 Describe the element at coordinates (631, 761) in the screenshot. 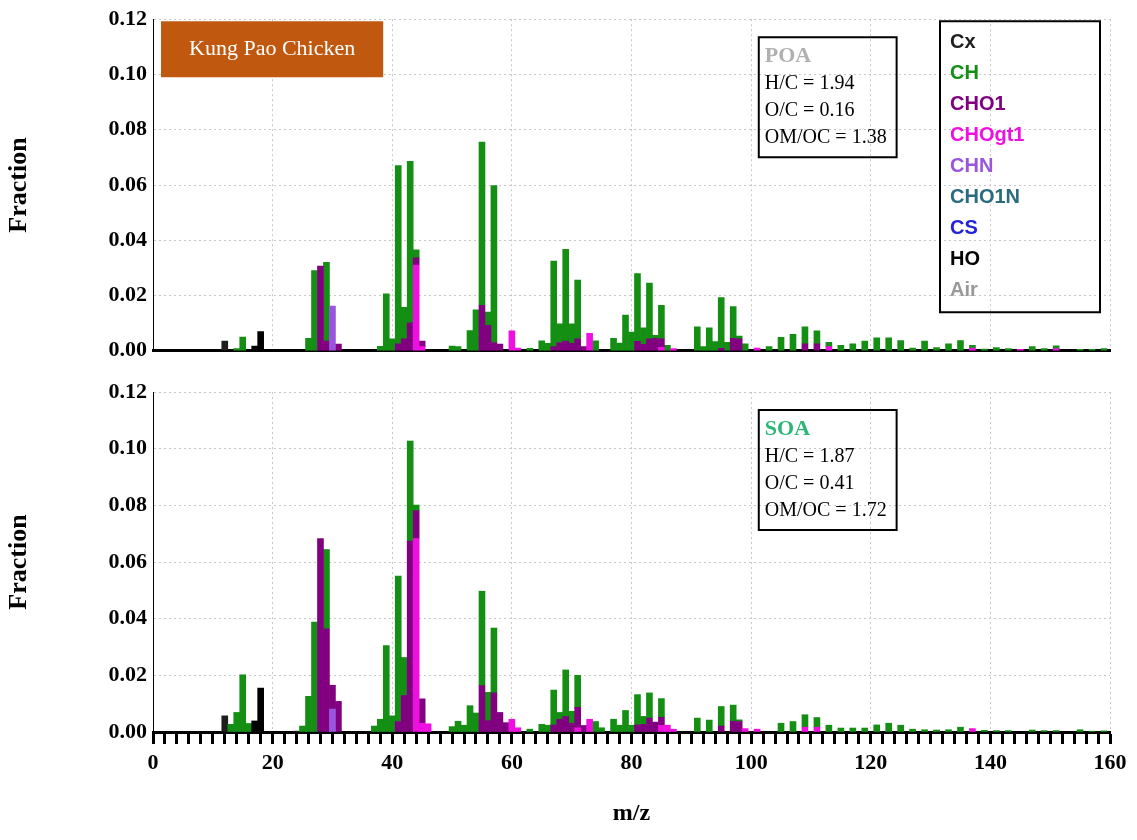

I see `x-tick-label: 80` at that location.